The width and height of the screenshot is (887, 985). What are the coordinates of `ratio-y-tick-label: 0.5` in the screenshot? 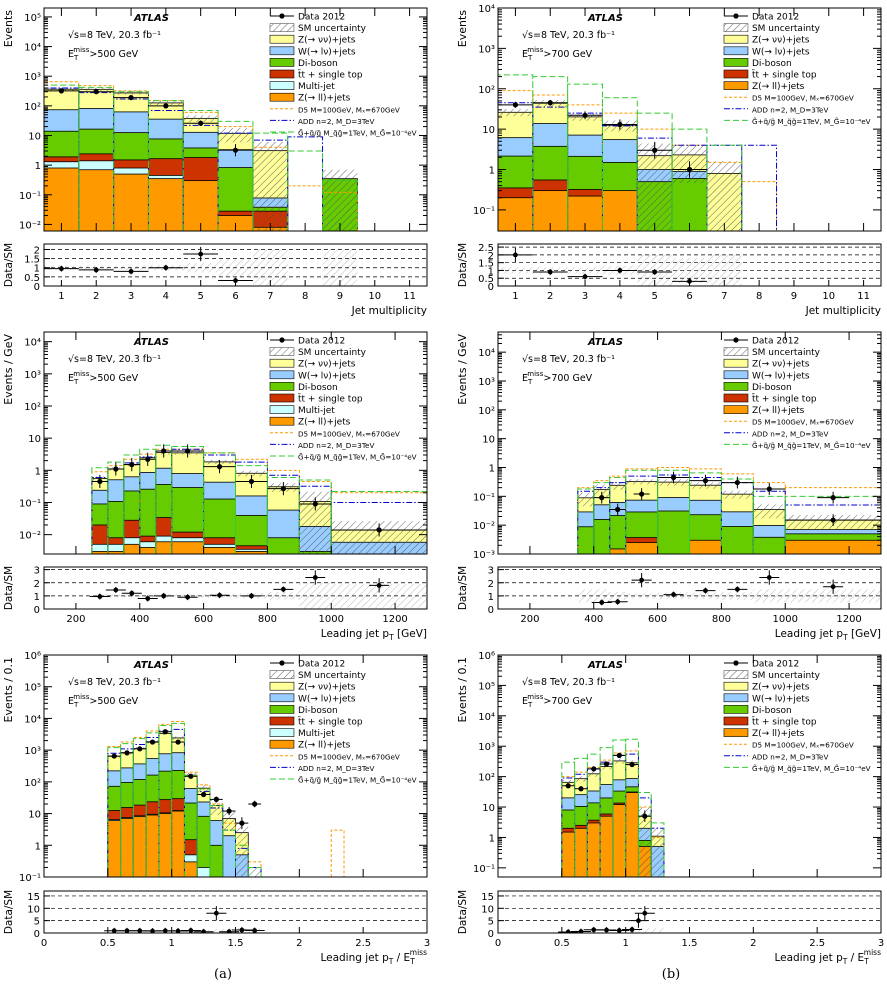 It's located at (486, 279).